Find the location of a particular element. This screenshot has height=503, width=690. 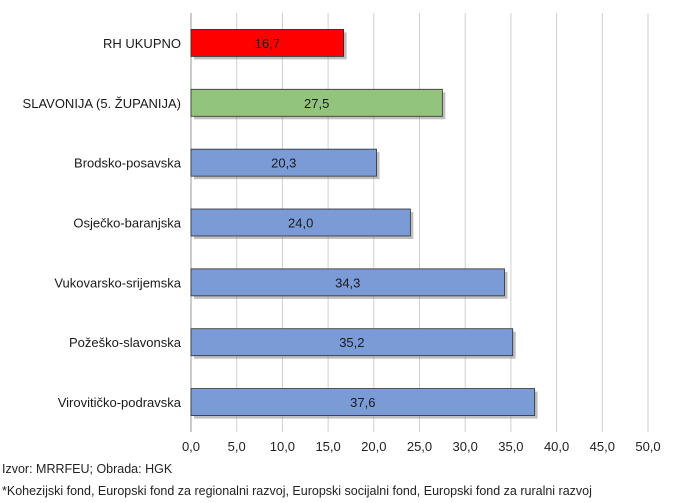

bar-value-label: 35,2 is located at coordinates (351, 342).